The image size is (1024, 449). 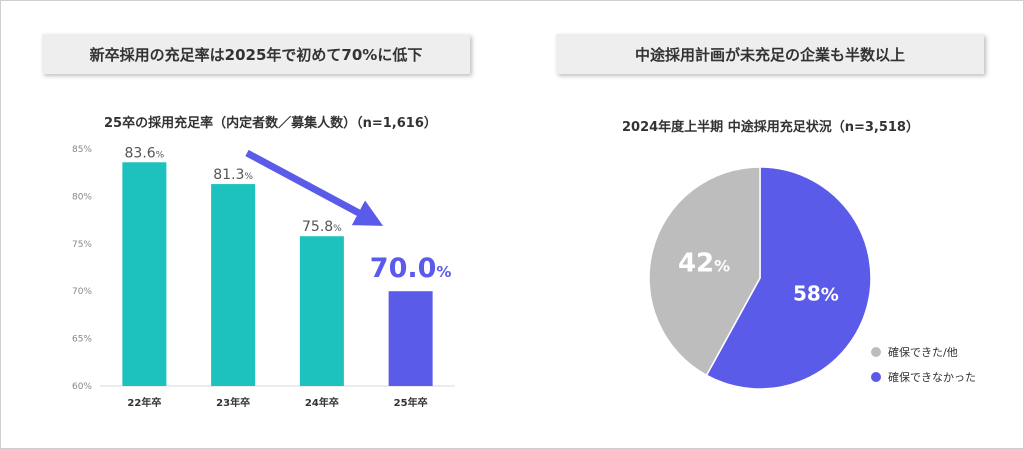 I want to click on bar-23年卒, so click(x=233, y=285).